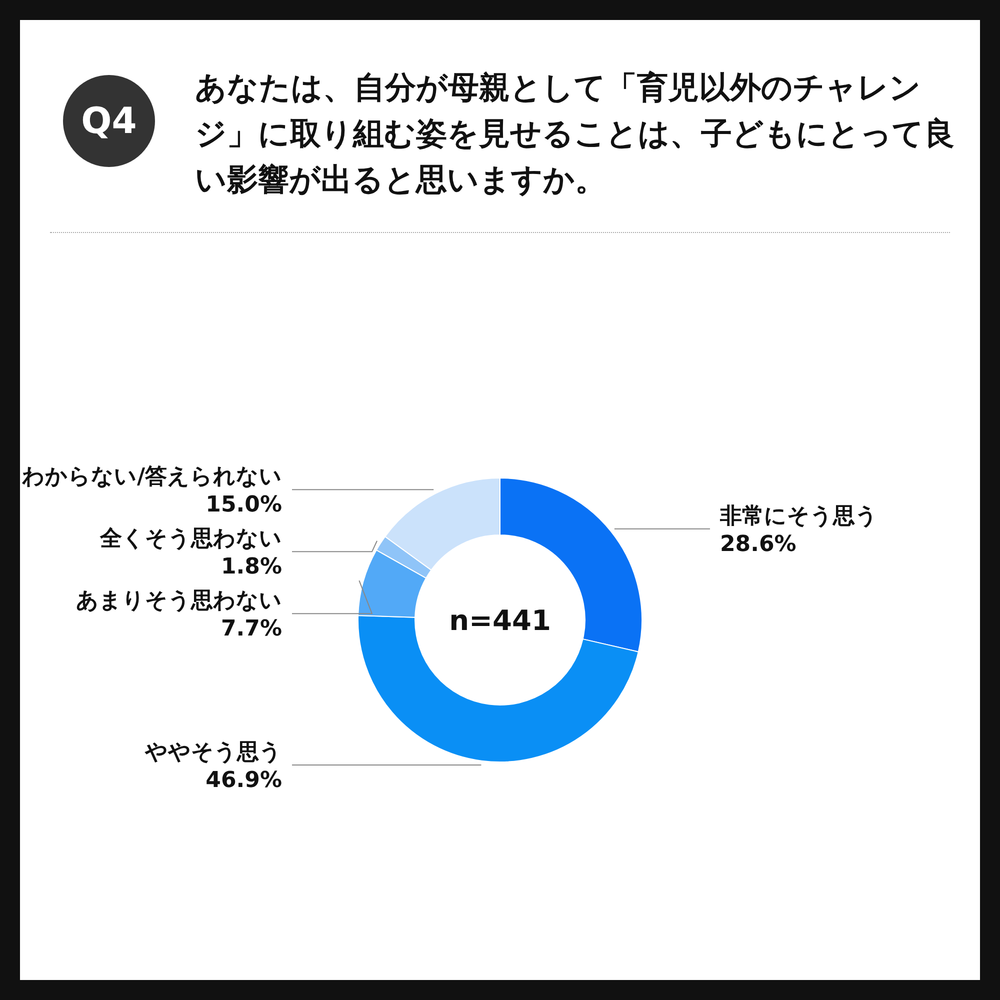 The width and height of the screenshot is (1000, 1000). I want to click on text: n=441, so click(500, 620).